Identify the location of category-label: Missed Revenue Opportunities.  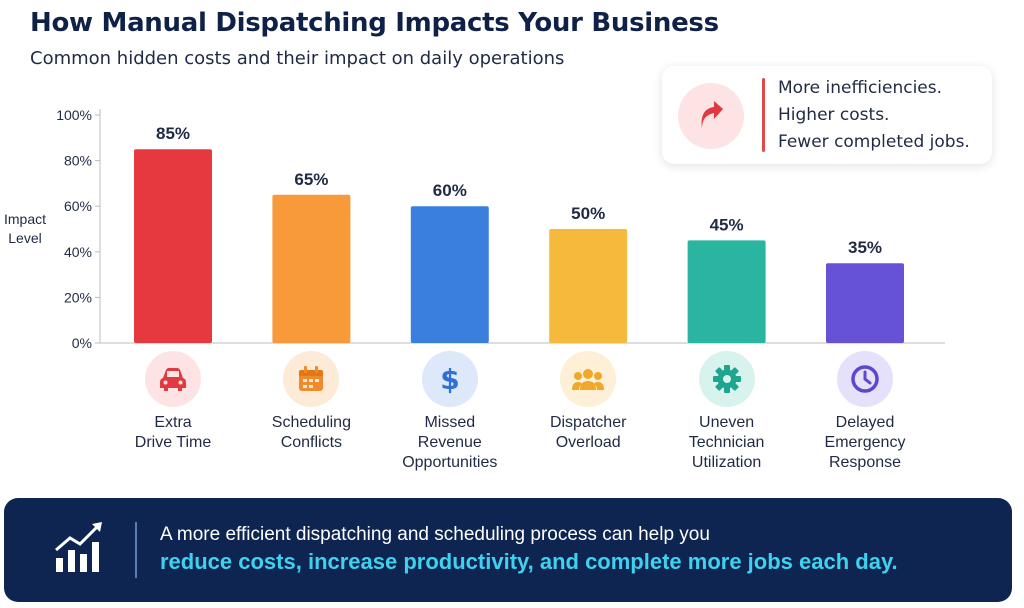
(450, 442).